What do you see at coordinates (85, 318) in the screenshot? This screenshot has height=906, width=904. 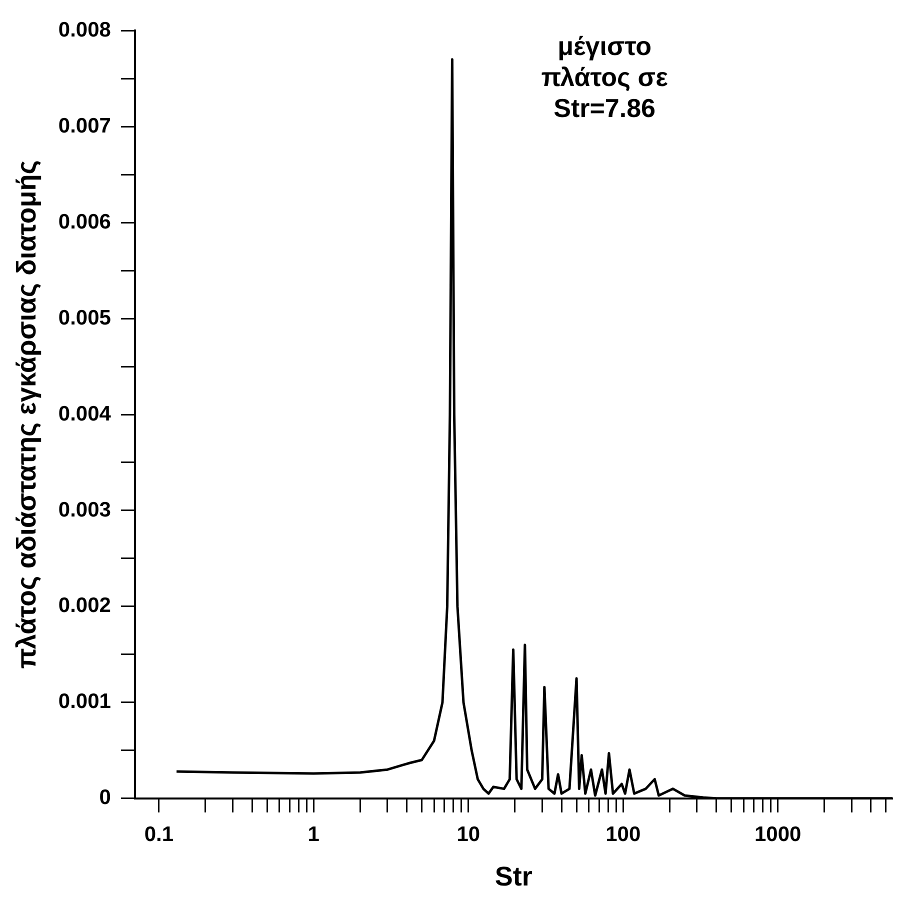 I see `y-tick-label: 0.005` at bounding box center [85, 318].